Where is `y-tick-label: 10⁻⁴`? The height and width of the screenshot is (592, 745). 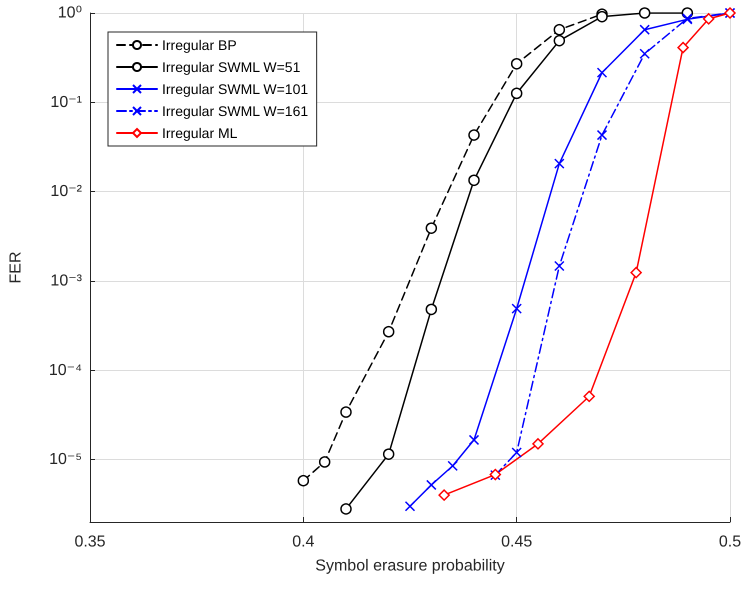
y-tick-label: 10⁻⁴ is located at coordinates (65, 370).